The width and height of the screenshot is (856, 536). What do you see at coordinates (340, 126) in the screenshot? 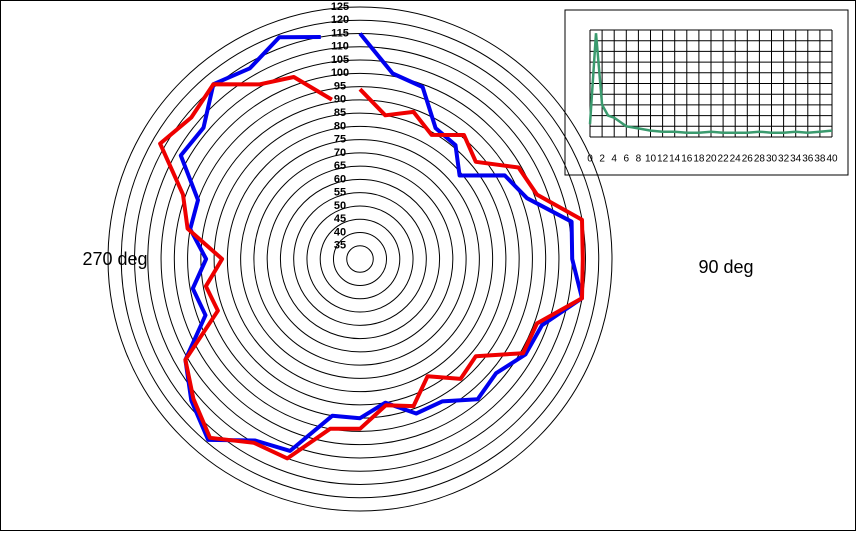
I see `r-tick-label: 80` at bounding box center [340, 126].